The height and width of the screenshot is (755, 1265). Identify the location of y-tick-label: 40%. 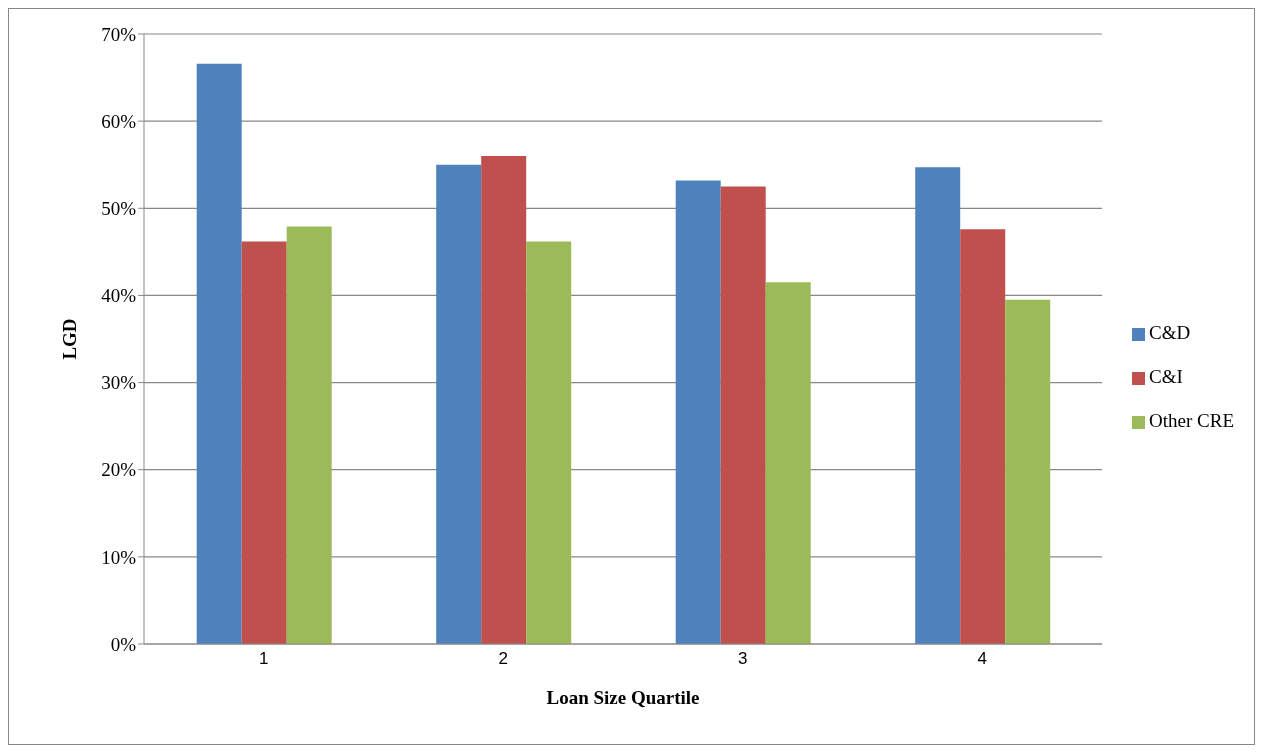
(119, 296).